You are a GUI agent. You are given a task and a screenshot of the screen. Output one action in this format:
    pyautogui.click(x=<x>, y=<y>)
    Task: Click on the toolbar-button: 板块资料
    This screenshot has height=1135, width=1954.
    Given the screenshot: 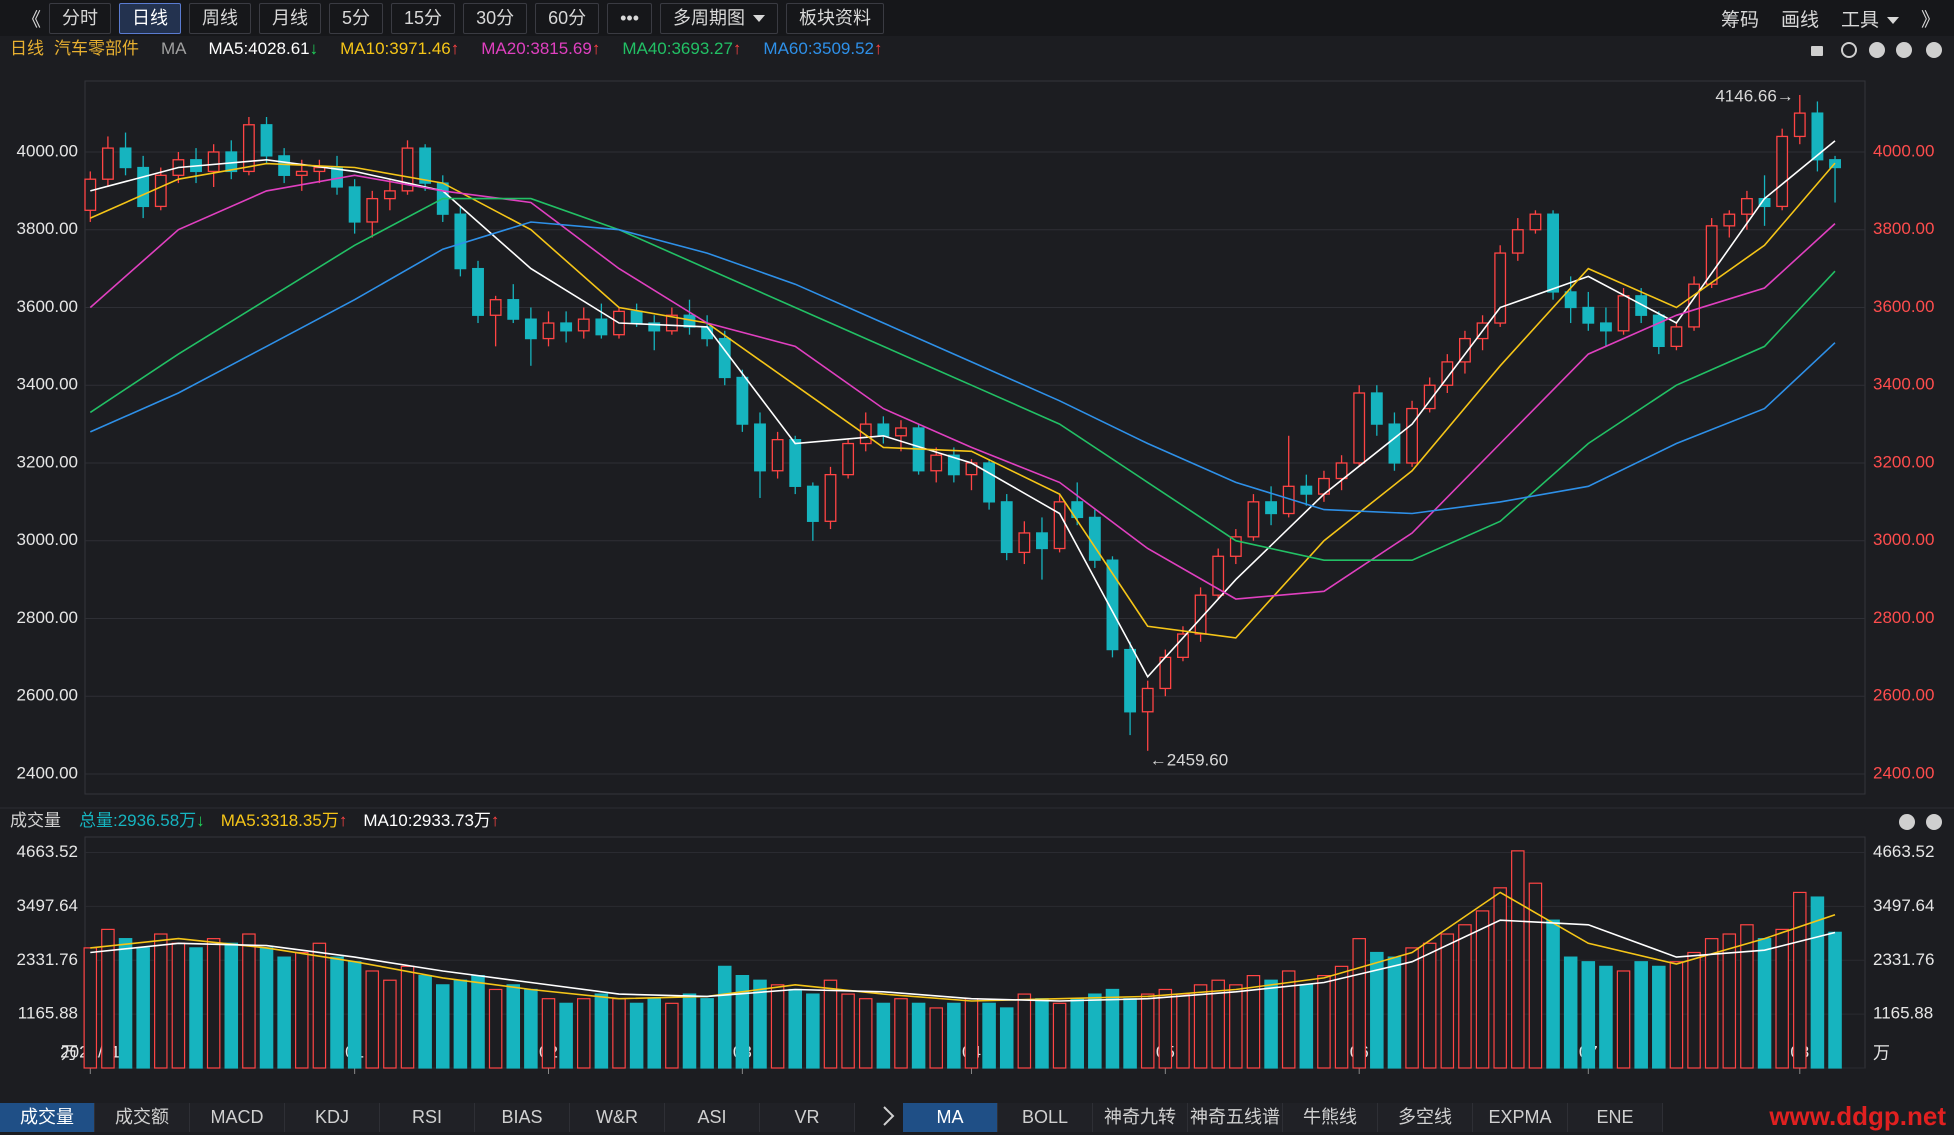 What is the action you would take?
    pyautogui.click(x=835, y=18)
    